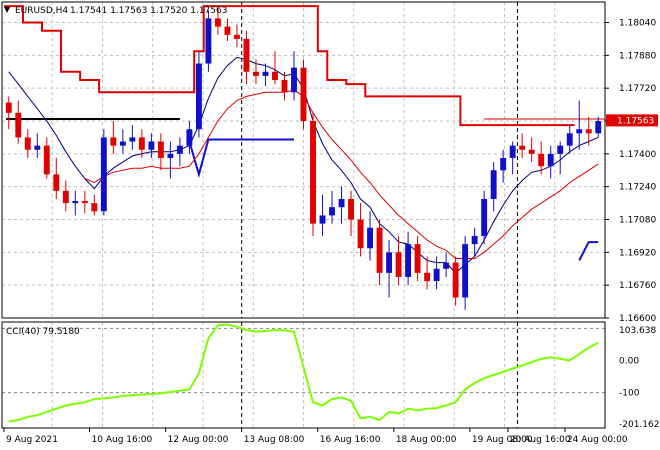  Describe the element at coordinates (350, 440) in the screenshot. I see `time-tick-label: 16 Aug 16:00` at that location.